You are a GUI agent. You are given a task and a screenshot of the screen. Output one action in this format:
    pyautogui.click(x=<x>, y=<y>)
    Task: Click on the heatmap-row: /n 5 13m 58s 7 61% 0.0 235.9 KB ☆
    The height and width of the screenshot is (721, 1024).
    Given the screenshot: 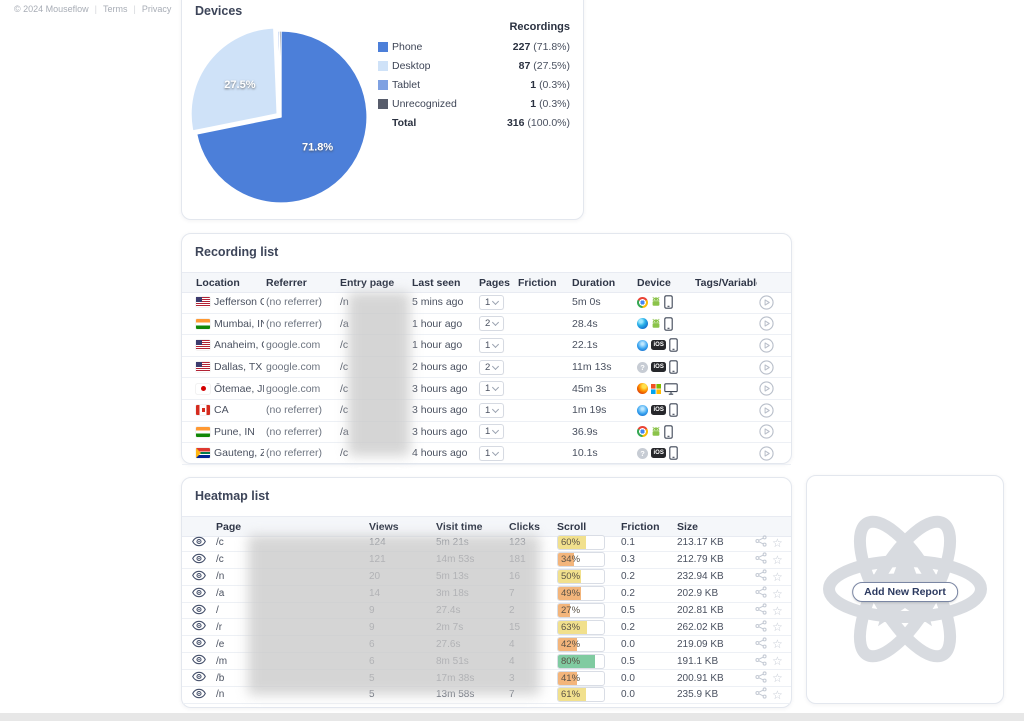 What is the action you would take?
    pyautogui.click(x=486, y=695)
    